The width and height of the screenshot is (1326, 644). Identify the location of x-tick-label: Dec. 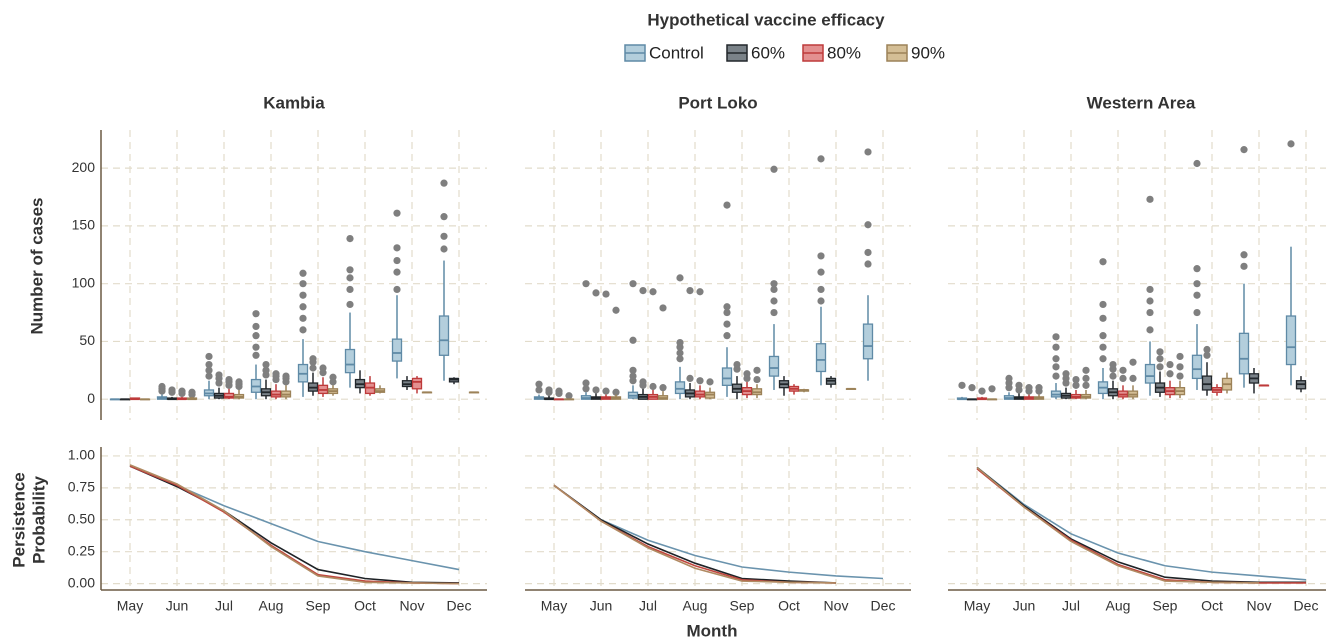
(459, 606).